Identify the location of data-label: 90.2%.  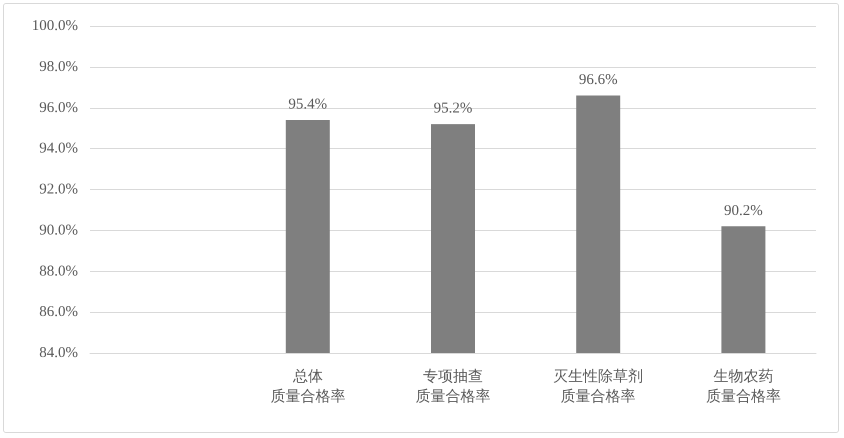
(743, 210).